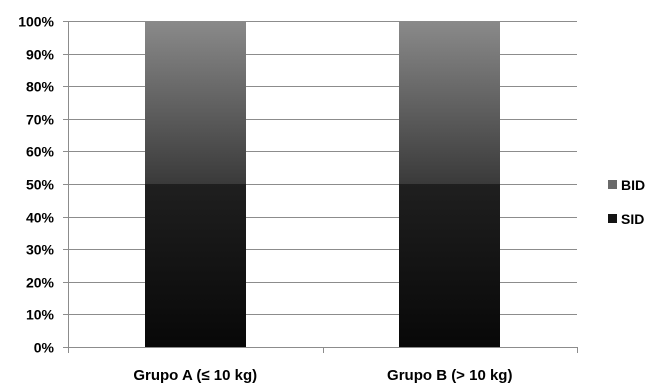  What do you see at coordinates (40, 283) in the screenshot?
I see `y-tick-label: 20%` at bounding box center [40, 283].